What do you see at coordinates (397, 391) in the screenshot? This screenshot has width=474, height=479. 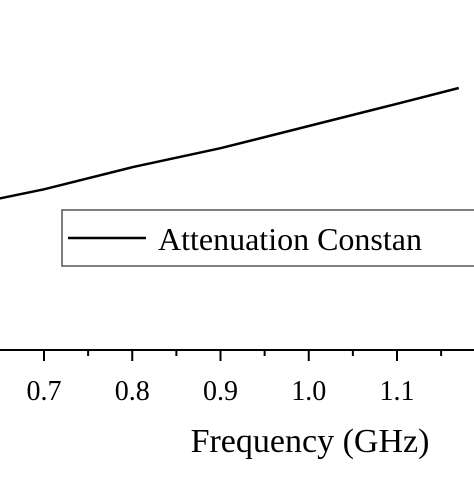 I see `x-tick-label: 1.1` at bounding box center [397, 391].